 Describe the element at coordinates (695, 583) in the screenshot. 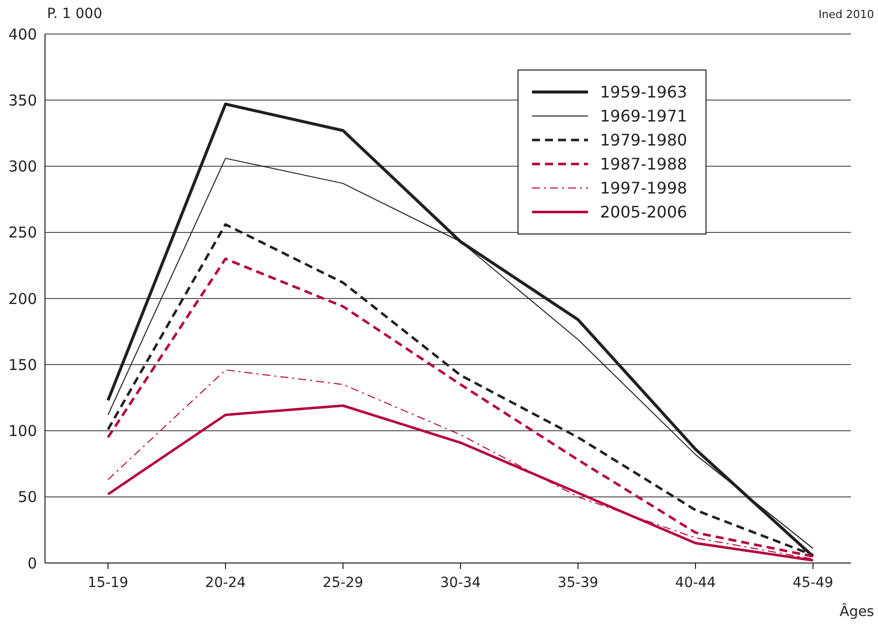

I see `x-tick-label: 40-44` at that location.